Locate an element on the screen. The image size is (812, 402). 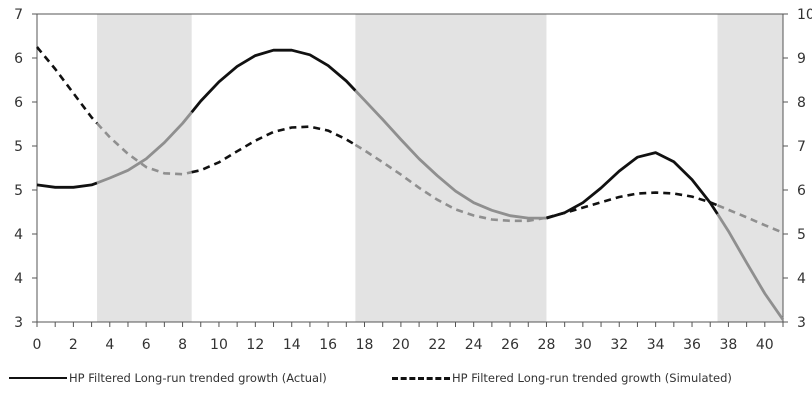
x-tick-label: 22 is located at coordinates (437, 345).